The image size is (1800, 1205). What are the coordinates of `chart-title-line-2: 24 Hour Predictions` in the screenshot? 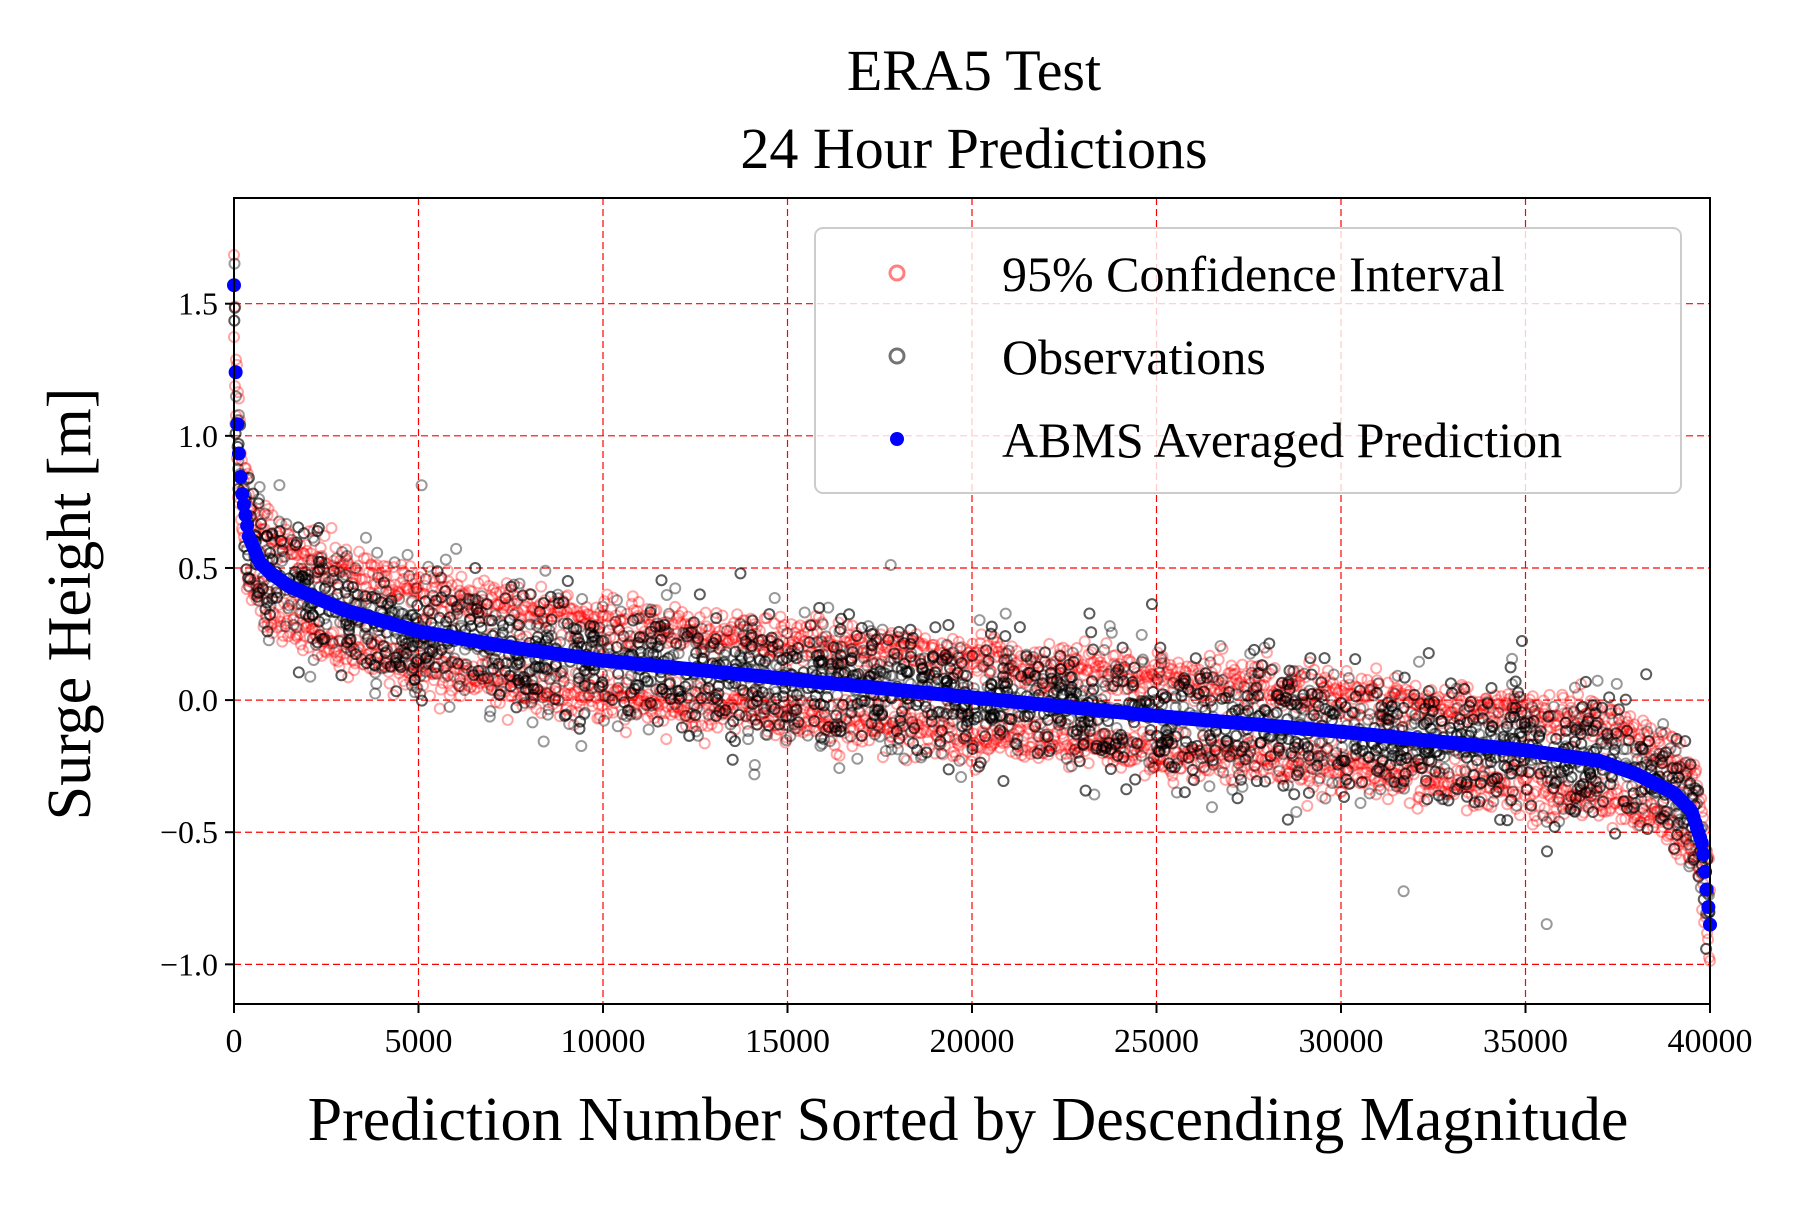 It's located at (973, 148).